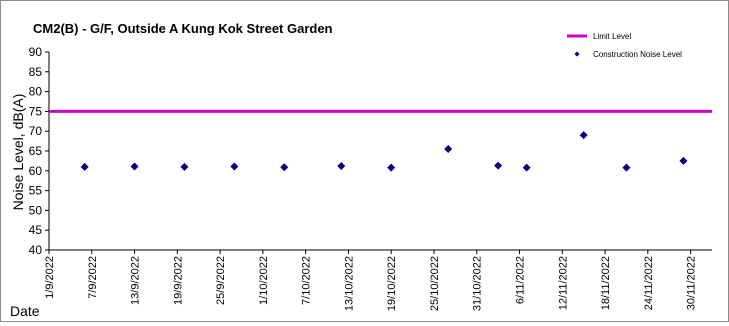 This screenshot has height=326, width=729. Describe the element at coordinates (36, 230) in the screenshot. I see `y-tick-label: 45` at that location.